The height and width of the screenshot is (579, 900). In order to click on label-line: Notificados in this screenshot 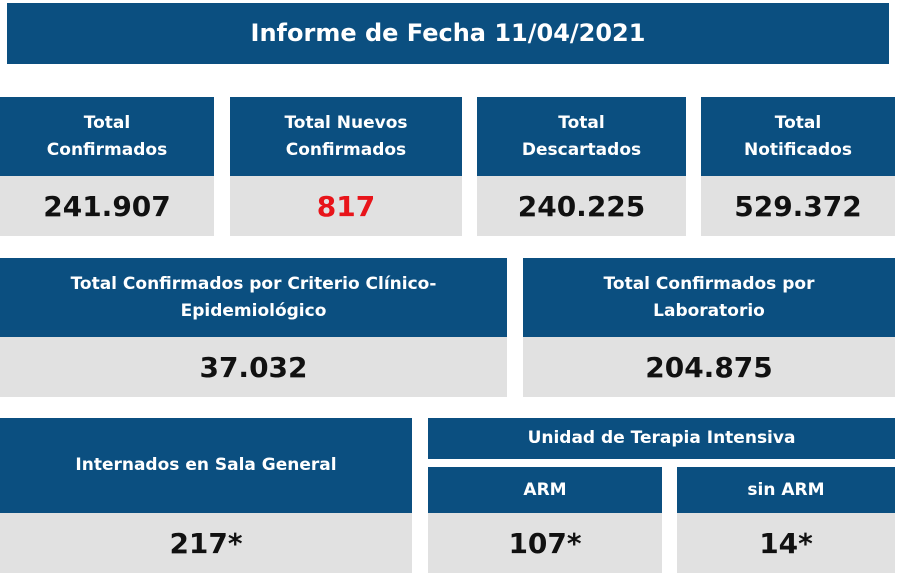, I will do `click(798, 149)`.